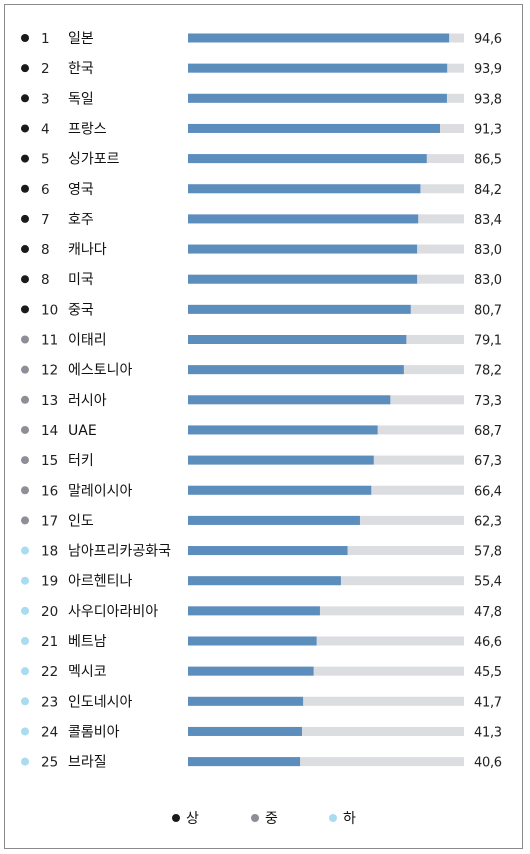 This screenshot has width=530, height=854. I want to click on value-label: 62,3, so click(488, 521).